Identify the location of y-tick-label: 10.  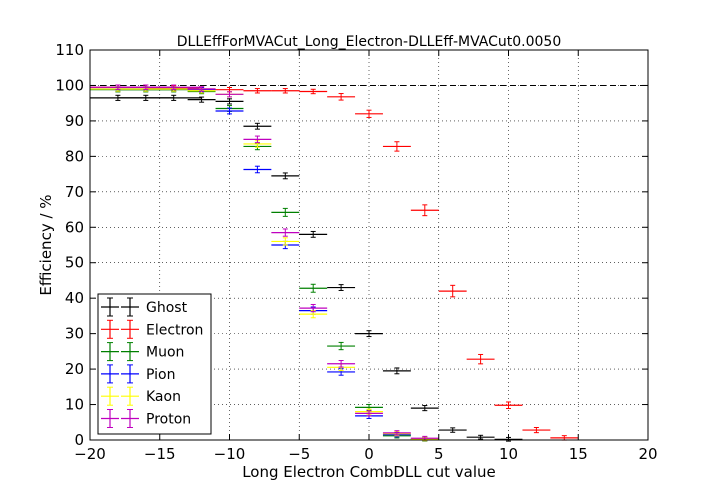
(74, 405).